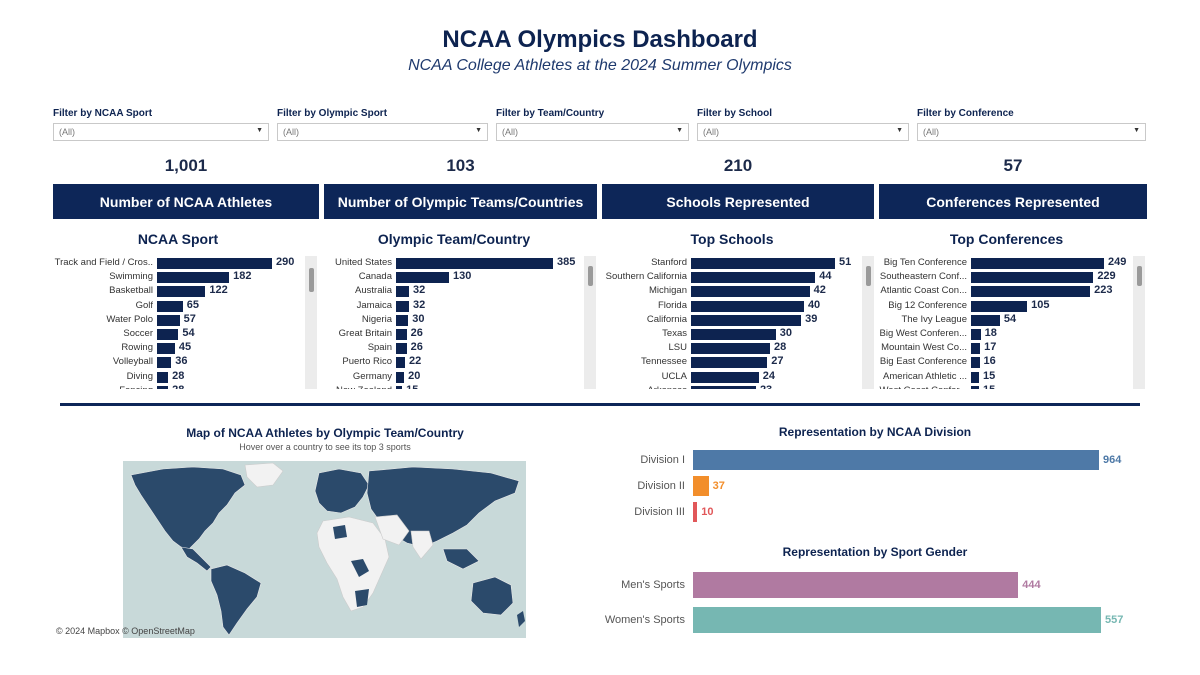 The image size is (1200, 675). Describe the element at coordinates (453, 334) in the screenshot. I see `bar-row: Great Britain 26` at that location.